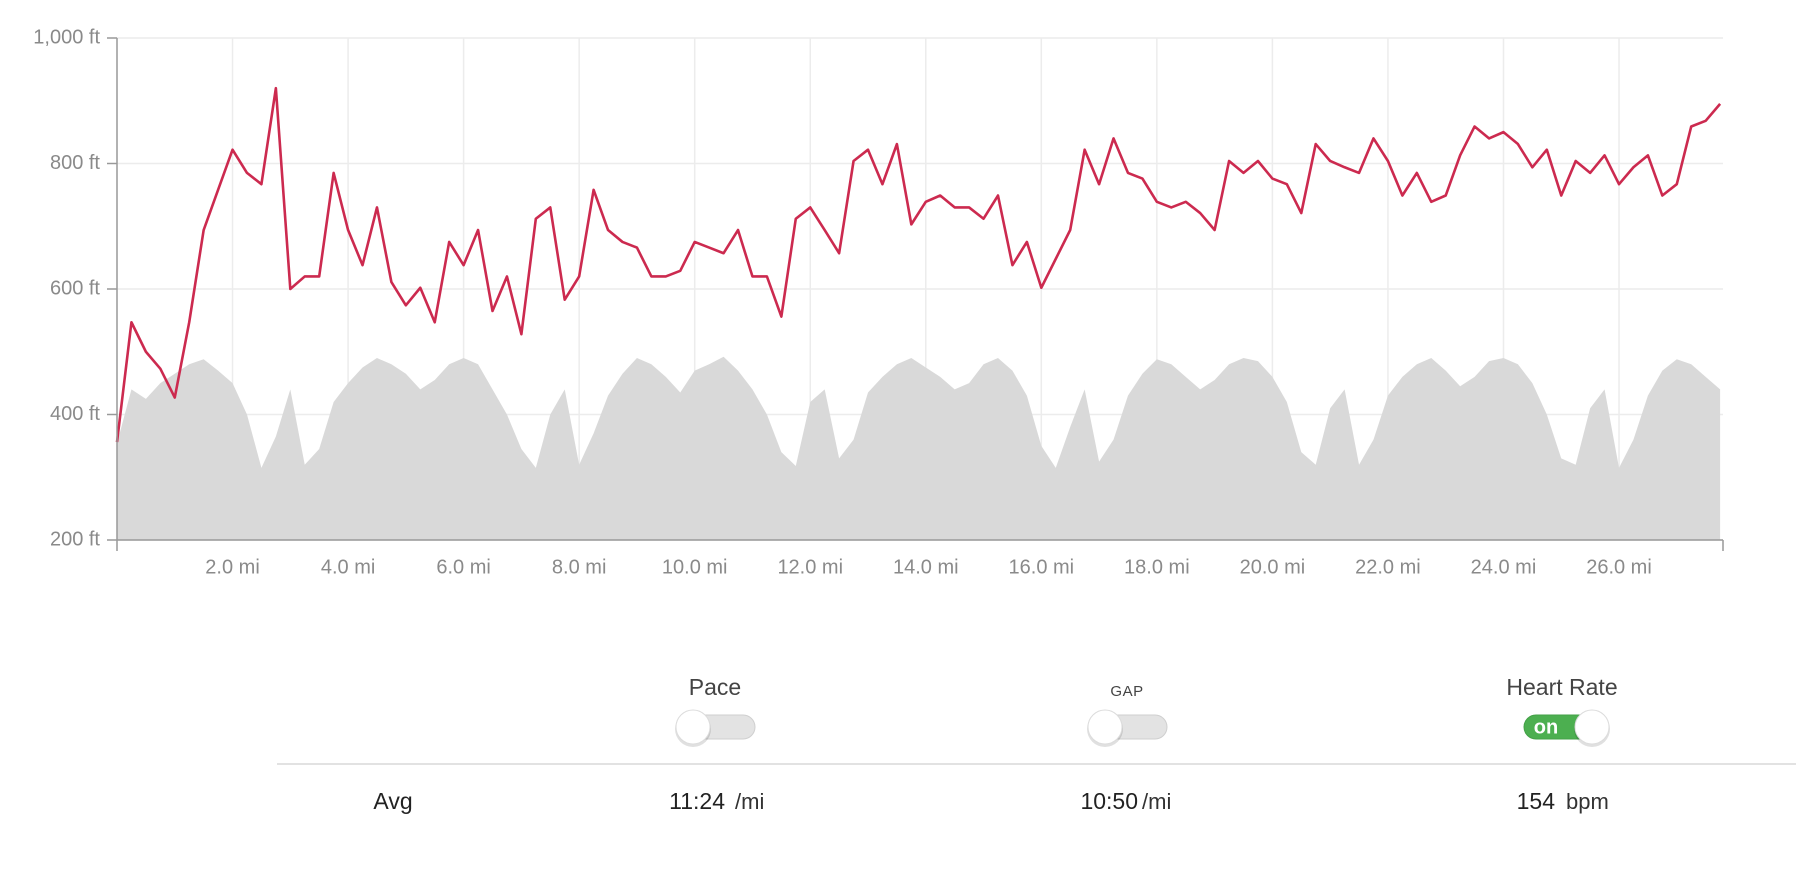  What do you see at coordinates (463, 567) in the screenshot?
I see `x-tick-label: 6.0 mi` at bounding box center [463, 567].